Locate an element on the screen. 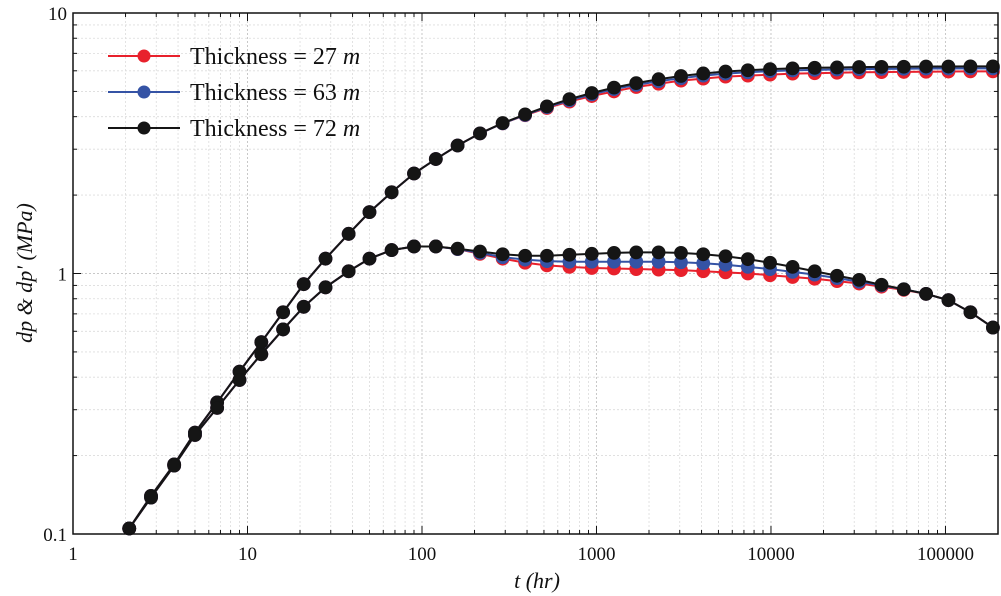 This screenshot has width=1001, height=596. legend-label-63m: Thickness = 63 m is located at coordinates (275, 93).